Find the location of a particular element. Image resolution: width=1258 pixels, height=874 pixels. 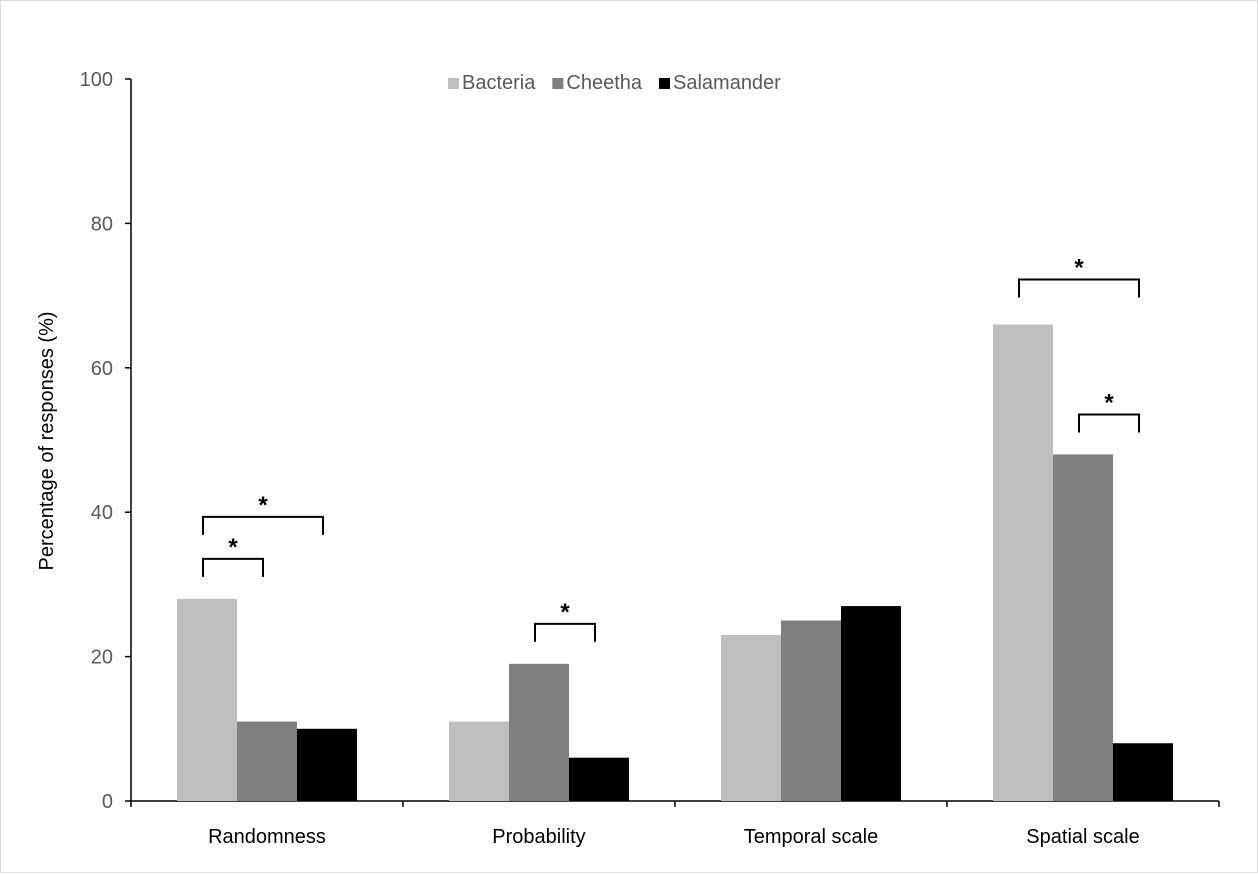

x-category-label: Temporal scale is located at coordinates (811, 837).